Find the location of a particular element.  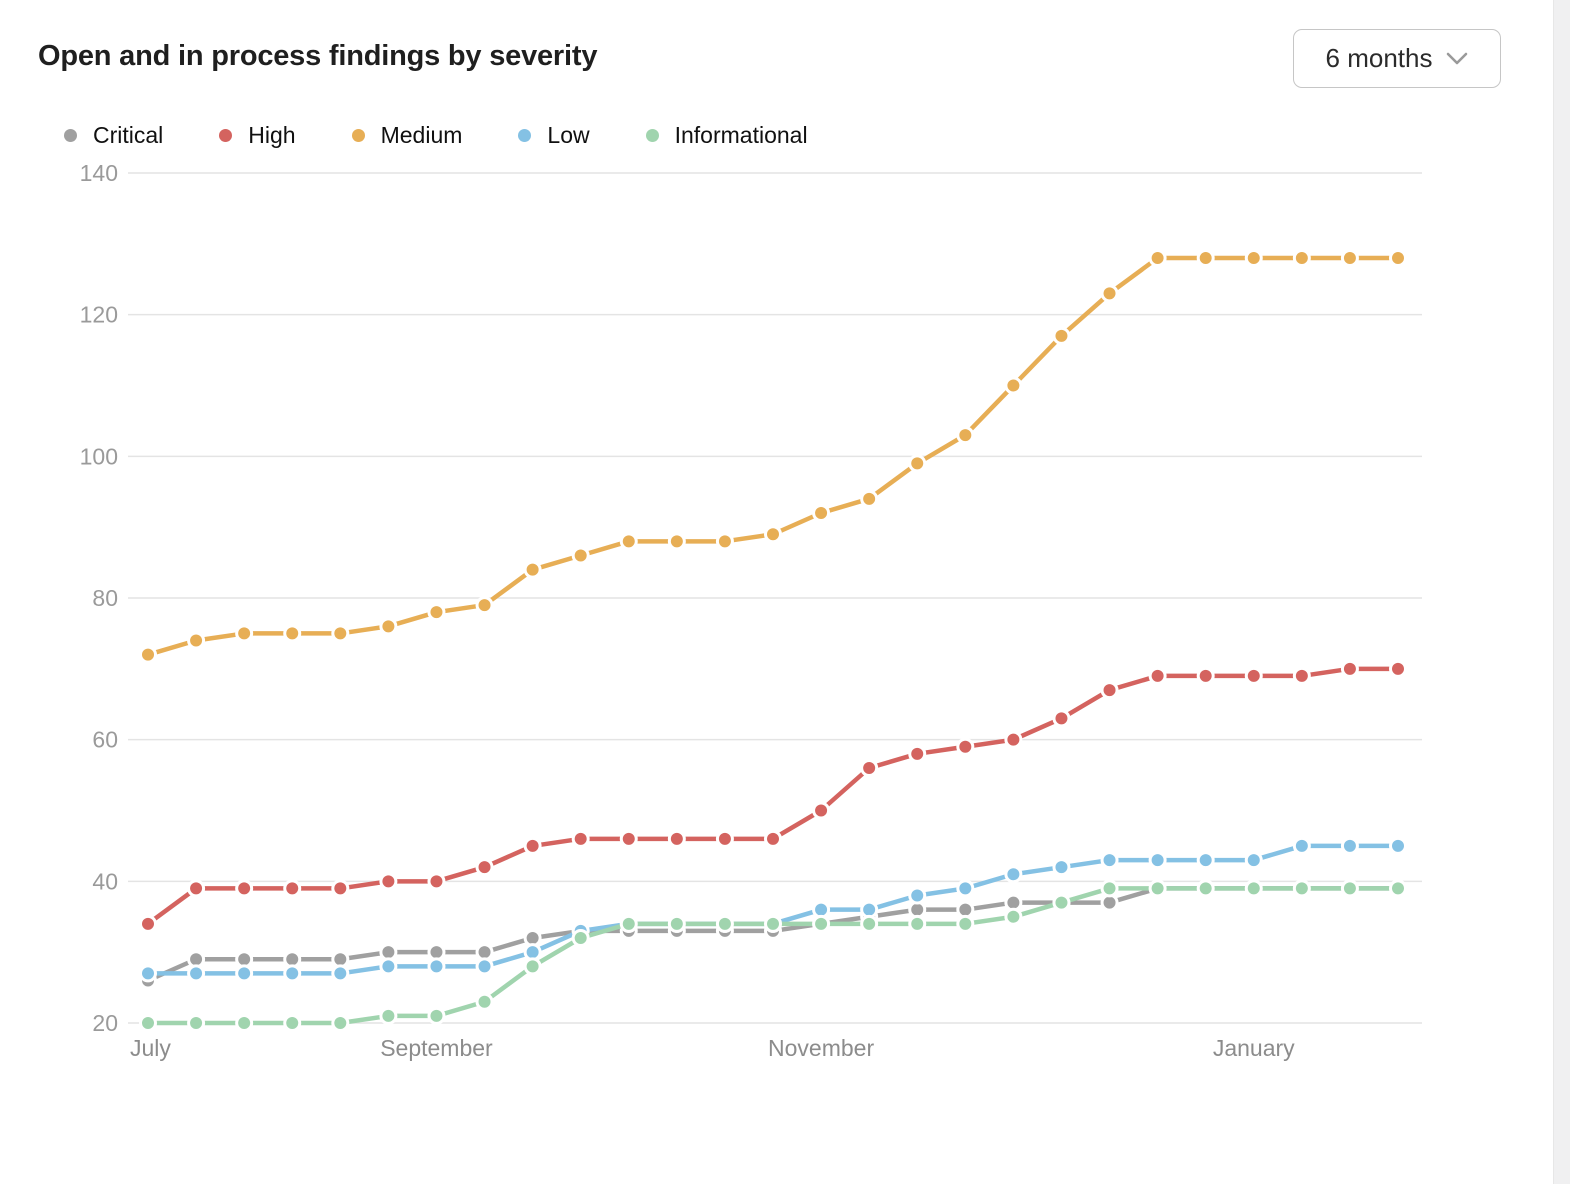

legend-item-low: Low is located at coordinates (554, 135).